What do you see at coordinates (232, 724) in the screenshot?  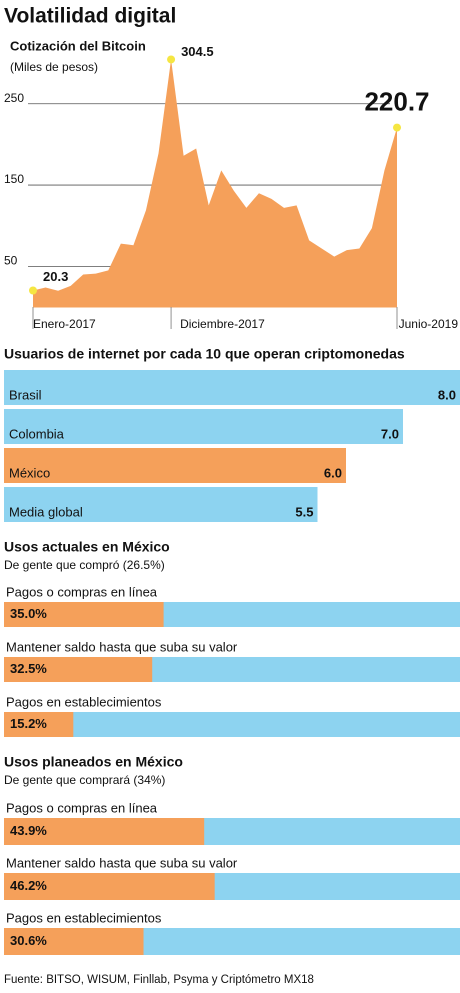 I see `bar-background` at bounding box center [232, 724].